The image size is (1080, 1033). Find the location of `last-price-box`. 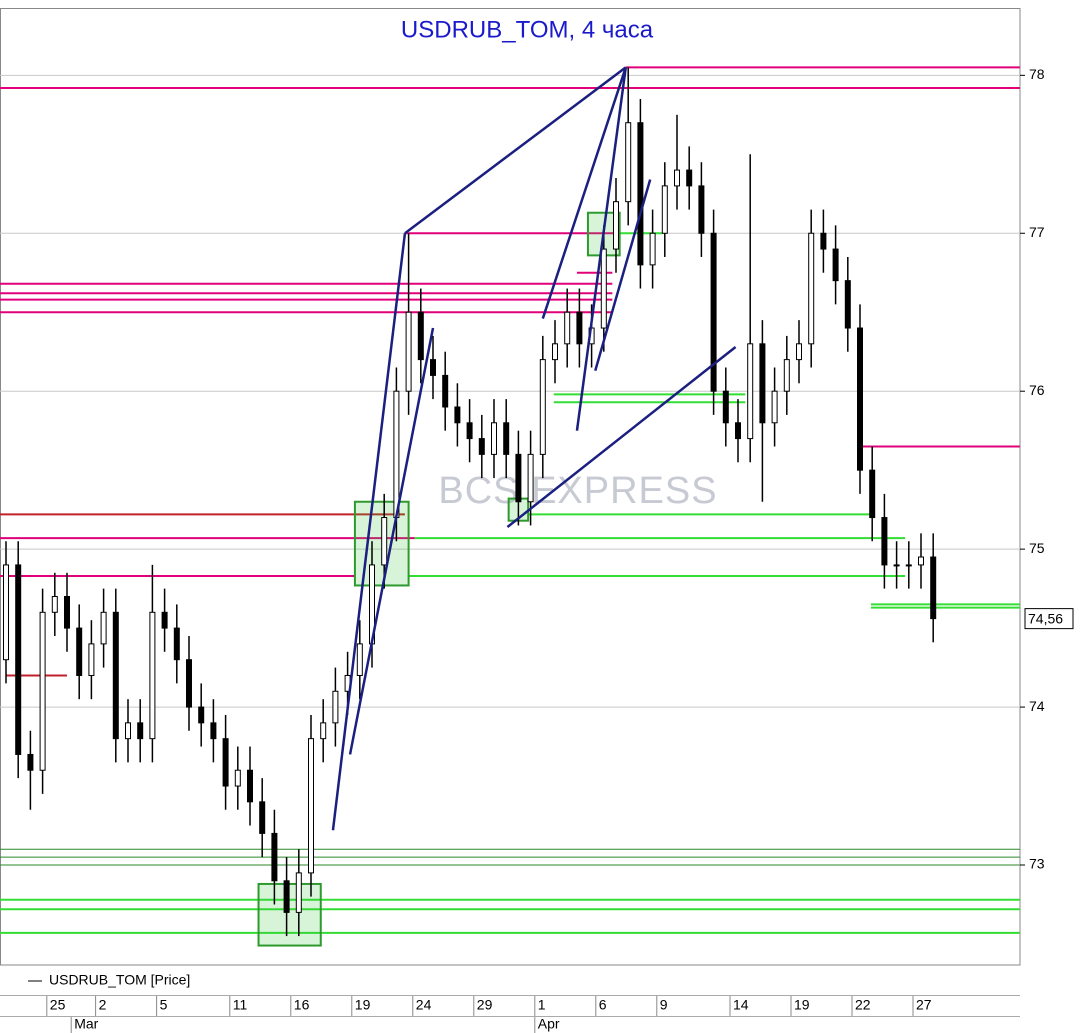

last-price-box is located at coordinates (1049, 619).